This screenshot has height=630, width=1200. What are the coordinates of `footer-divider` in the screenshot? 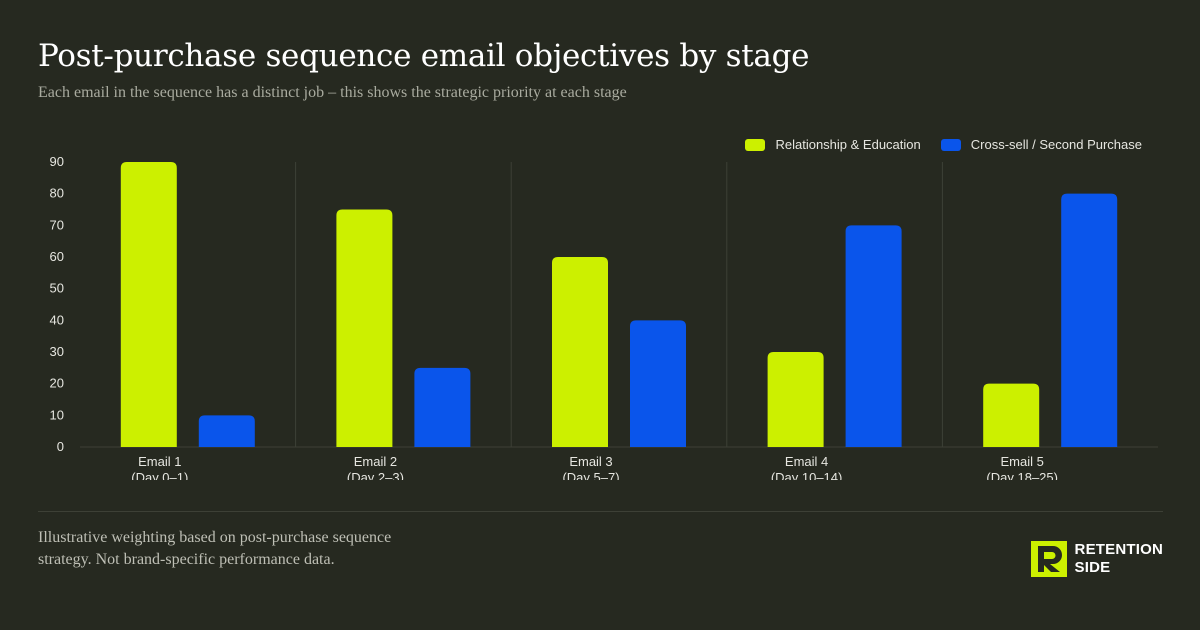 It's located at (600, 511).